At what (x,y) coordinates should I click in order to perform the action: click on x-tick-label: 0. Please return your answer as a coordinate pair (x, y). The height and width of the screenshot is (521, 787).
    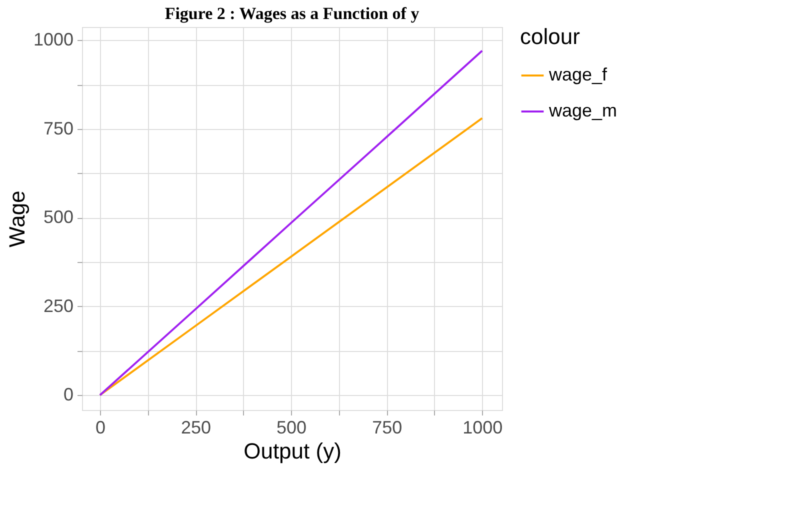
    Looking at the image, I should click on (100, 428).